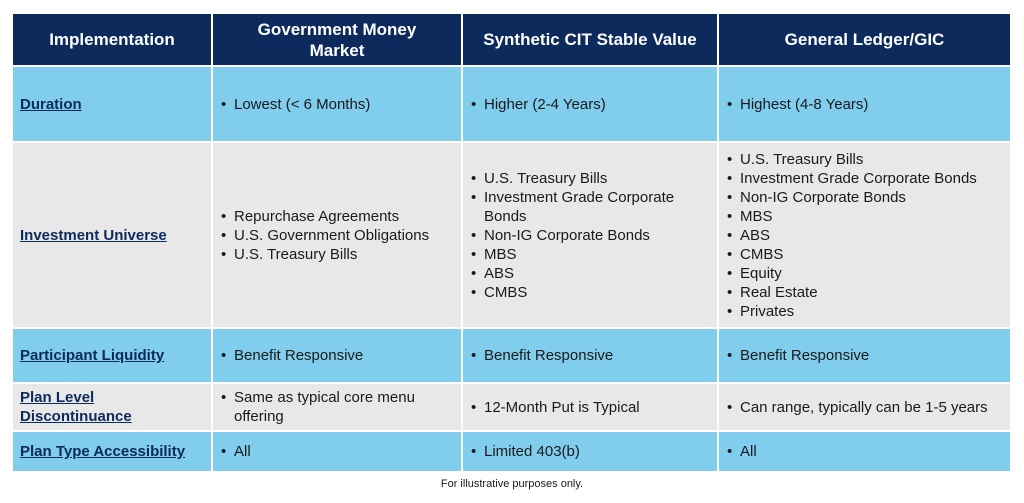 Image resolution: width=1024 pixels, height=503 pixels. I want to click on row-label: Plan Level Discontinuance, so click(112, 407).